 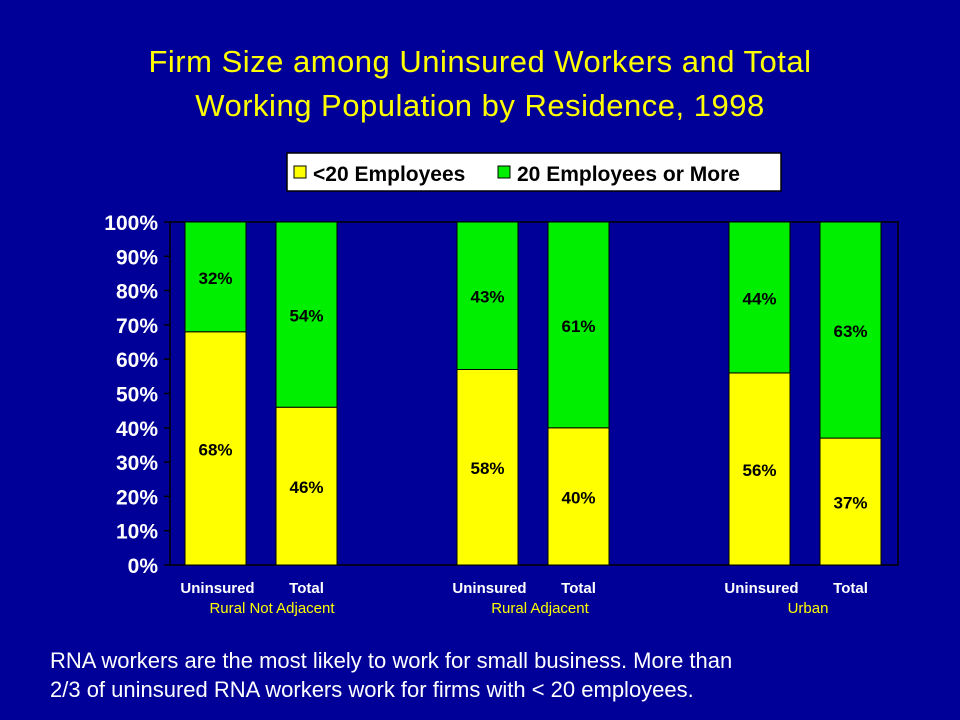 I want to click on data-label-large-firm: 44%, so click(x=759, y=298).